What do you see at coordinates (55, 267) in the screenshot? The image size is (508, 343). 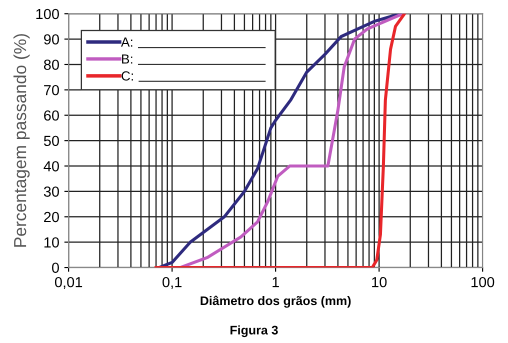 I see `y-tick-label: 0` at bounding box center [55, 267].